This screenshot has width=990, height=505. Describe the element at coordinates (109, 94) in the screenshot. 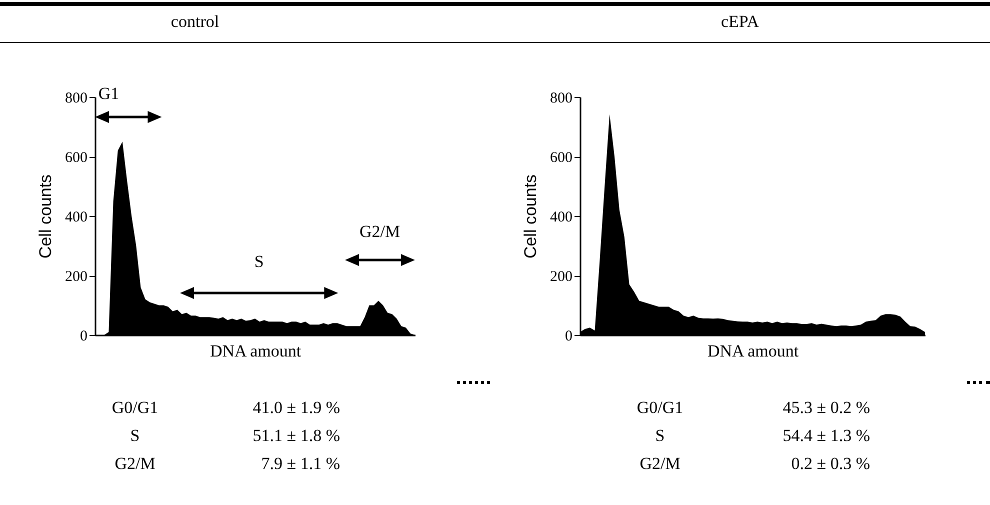

I see `annotation: G1` at that location.